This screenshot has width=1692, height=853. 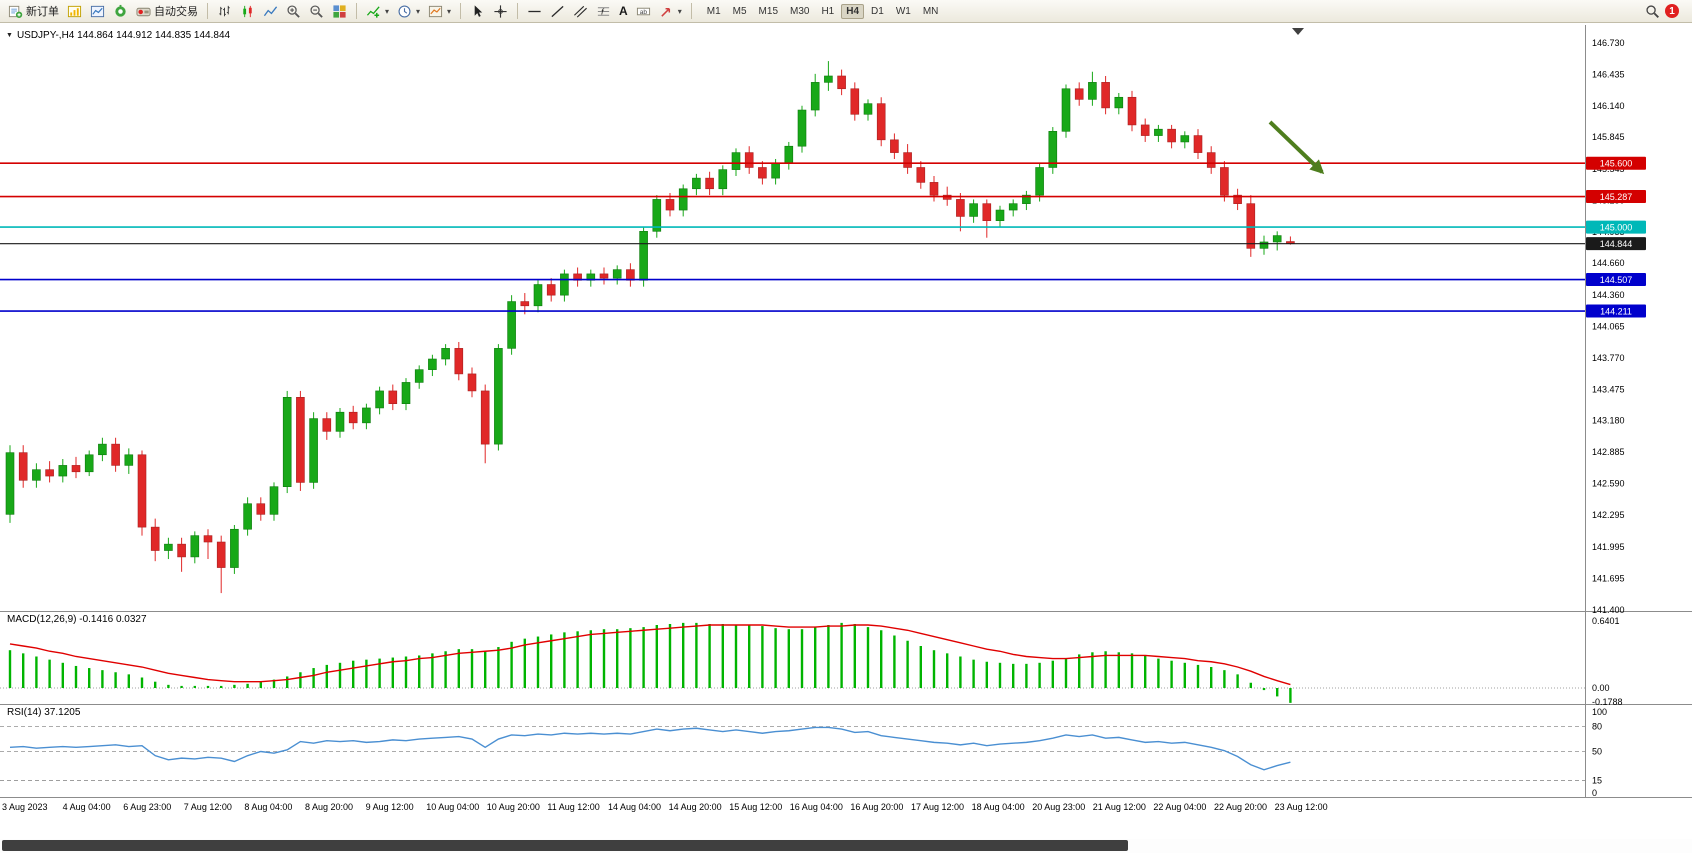 I want to click on charts-button, so click(x=74, y=11).